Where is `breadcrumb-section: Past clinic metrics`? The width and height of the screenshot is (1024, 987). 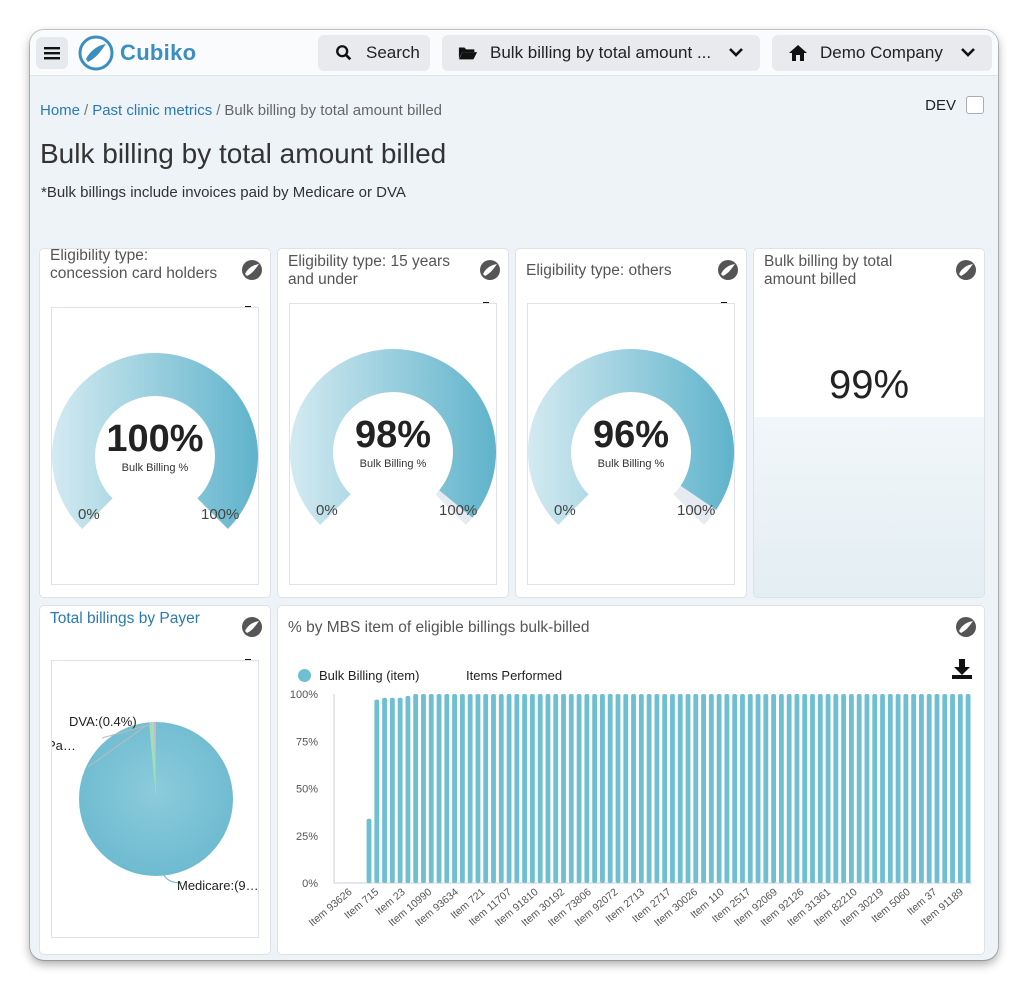 breadcrumb-section: Past clinic metrics is located at coordinates (152, 110).